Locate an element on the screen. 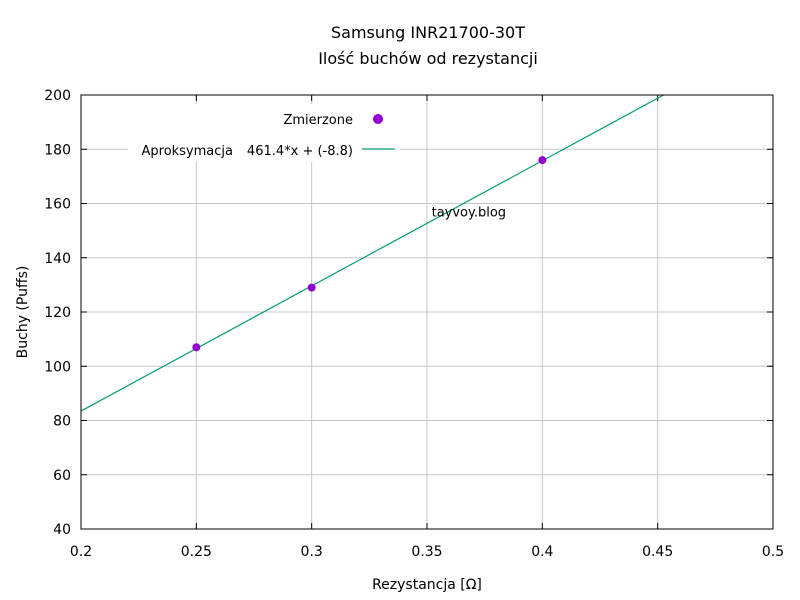 The width and height of the screenshot is (800, 600). chart-title: Samsung INR21700-30T is located at coordinates (428, 32).